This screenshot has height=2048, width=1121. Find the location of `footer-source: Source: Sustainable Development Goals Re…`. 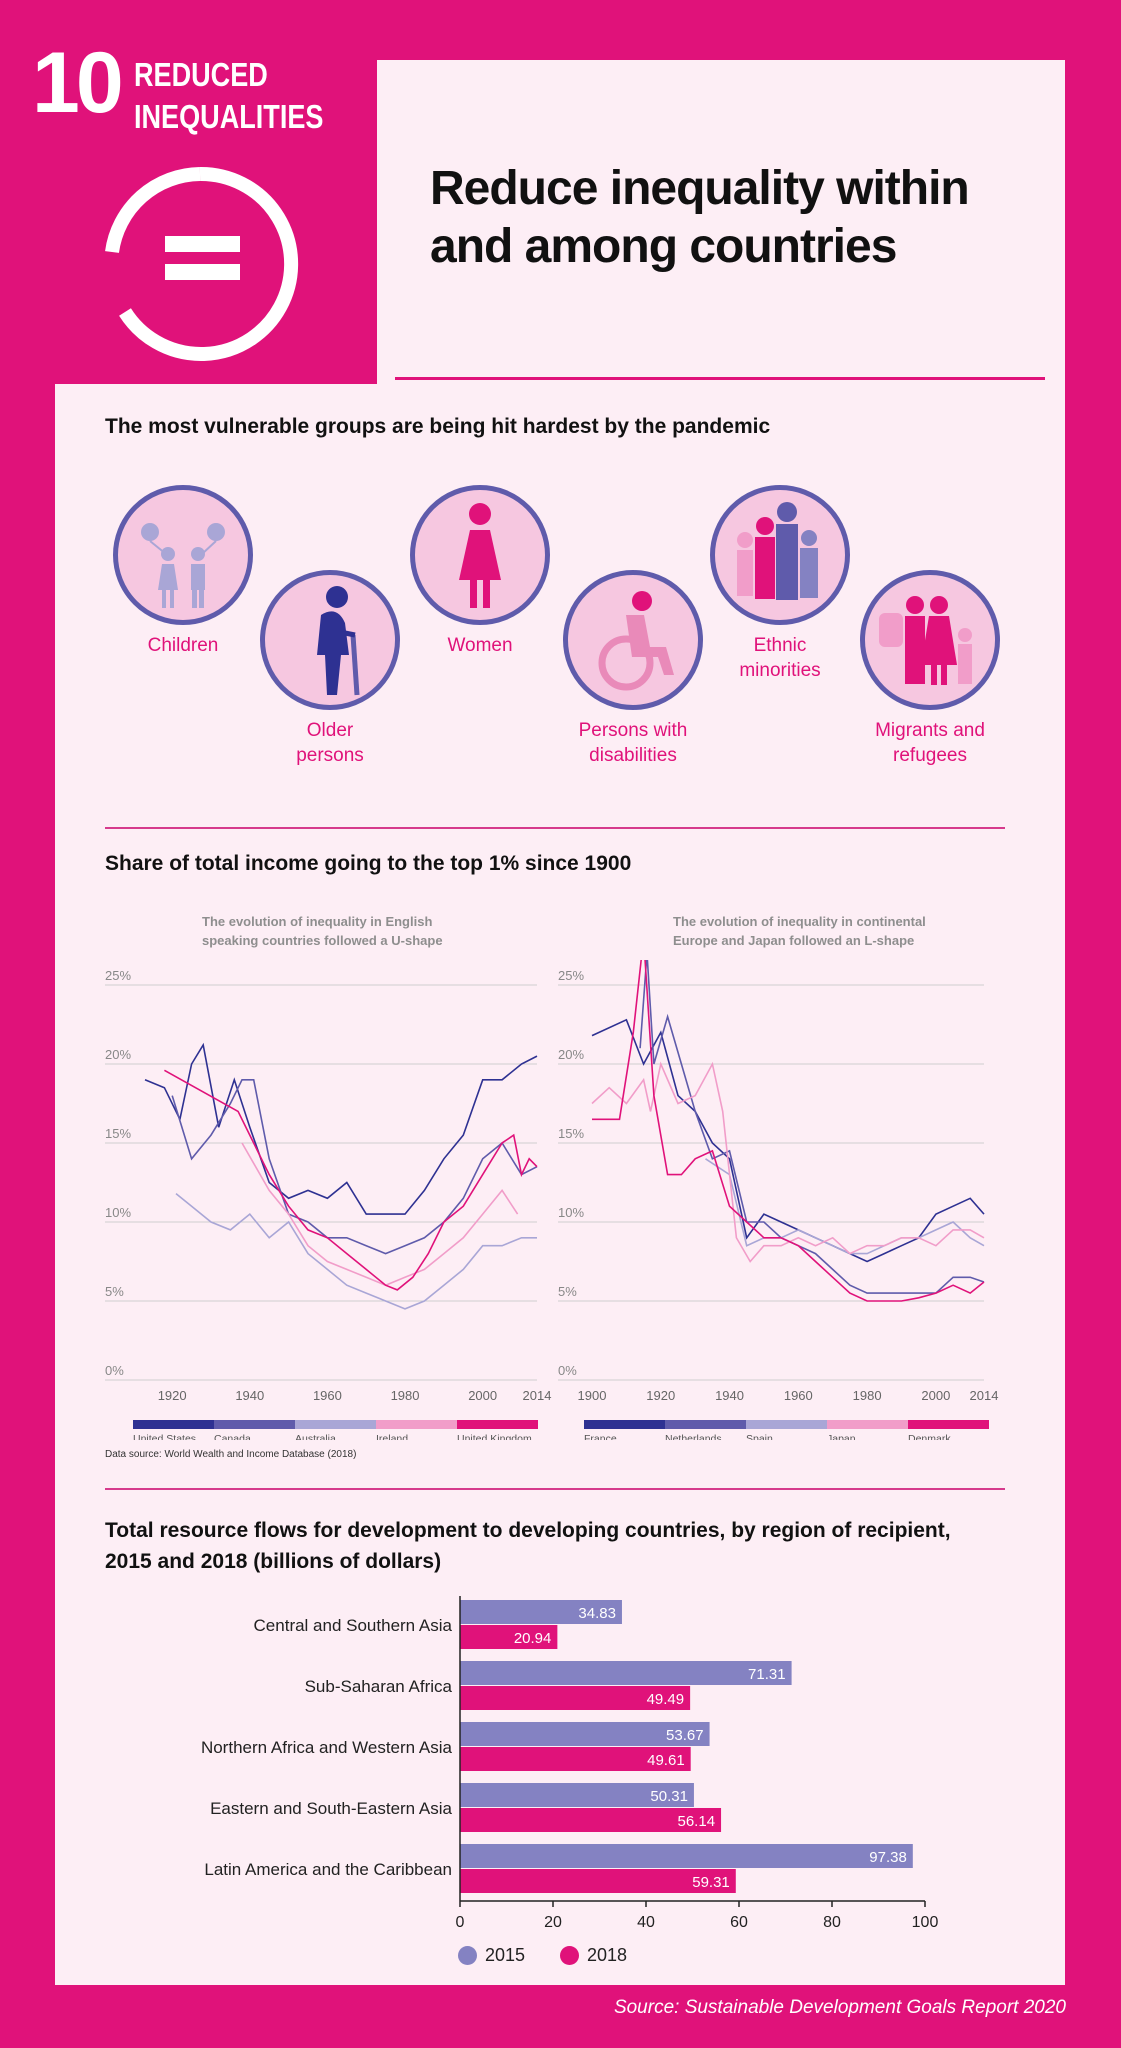

footer-source: Source: Sustainable Development Goals Re… is located at coordinates (839, 2007).